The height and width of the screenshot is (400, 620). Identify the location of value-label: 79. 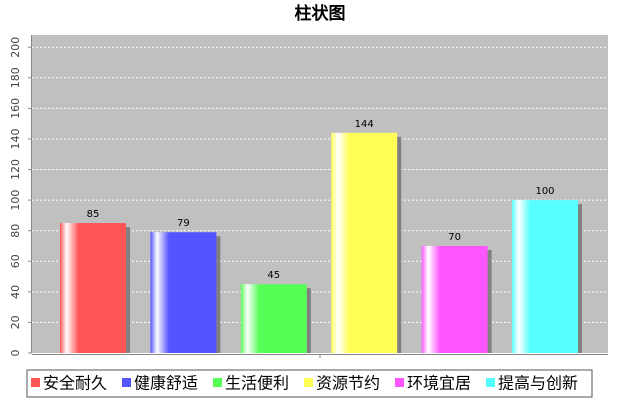
(183, 223).